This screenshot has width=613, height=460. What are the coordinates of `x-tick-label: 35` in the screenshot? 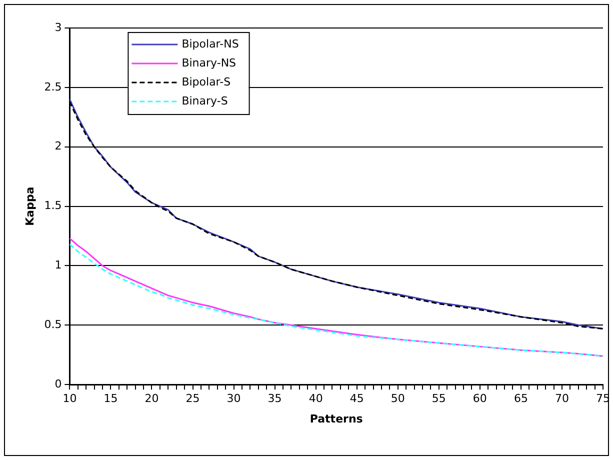 It's located at (275, 399).